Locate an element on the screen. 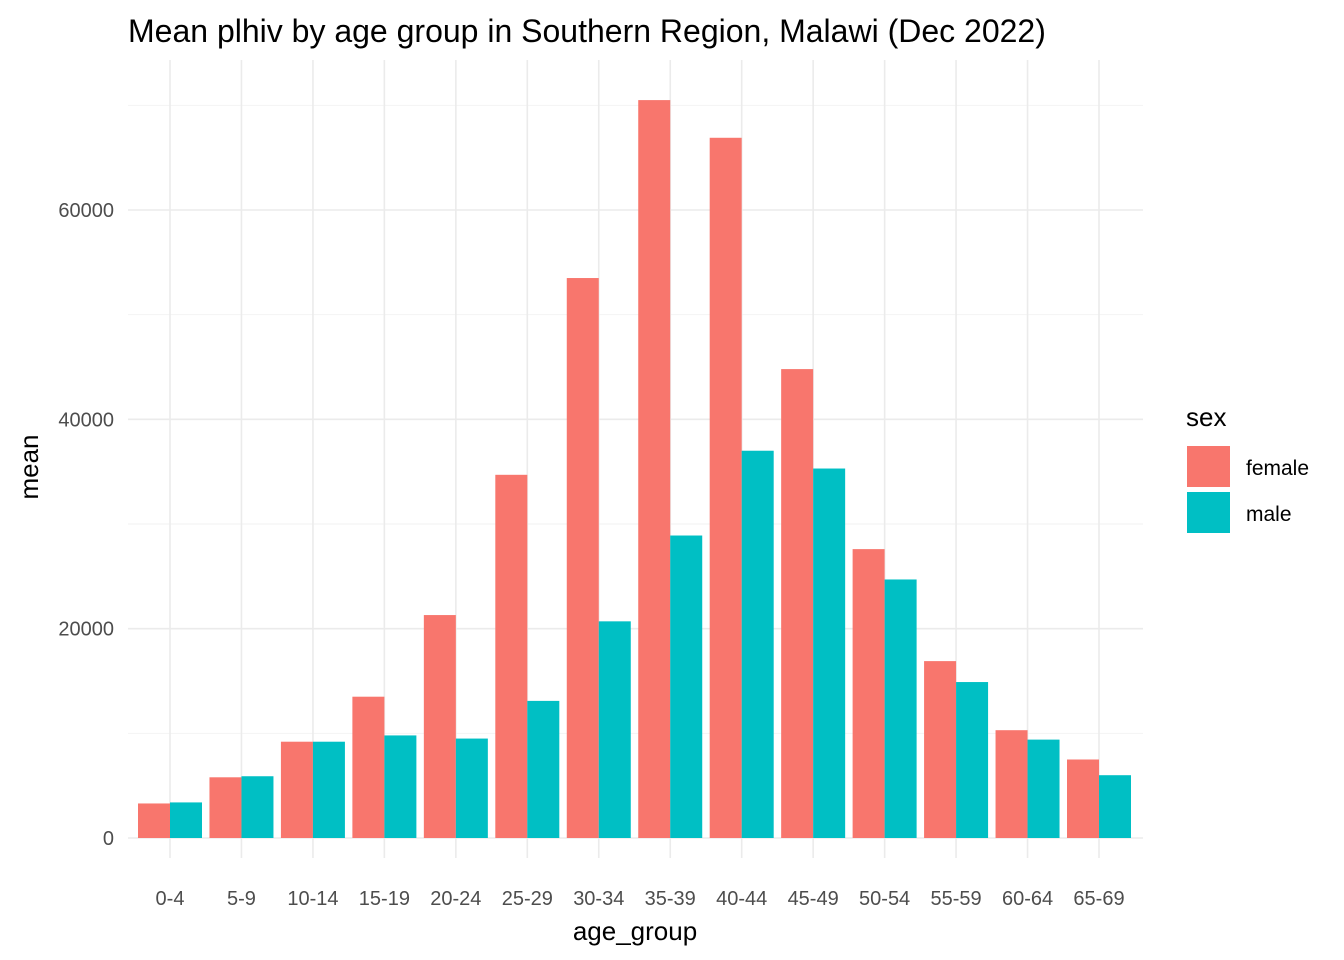 The image size is (1344, 960). y-axis-ticks: 0 20000 40000 60000 is located at coordinates (86, 525).